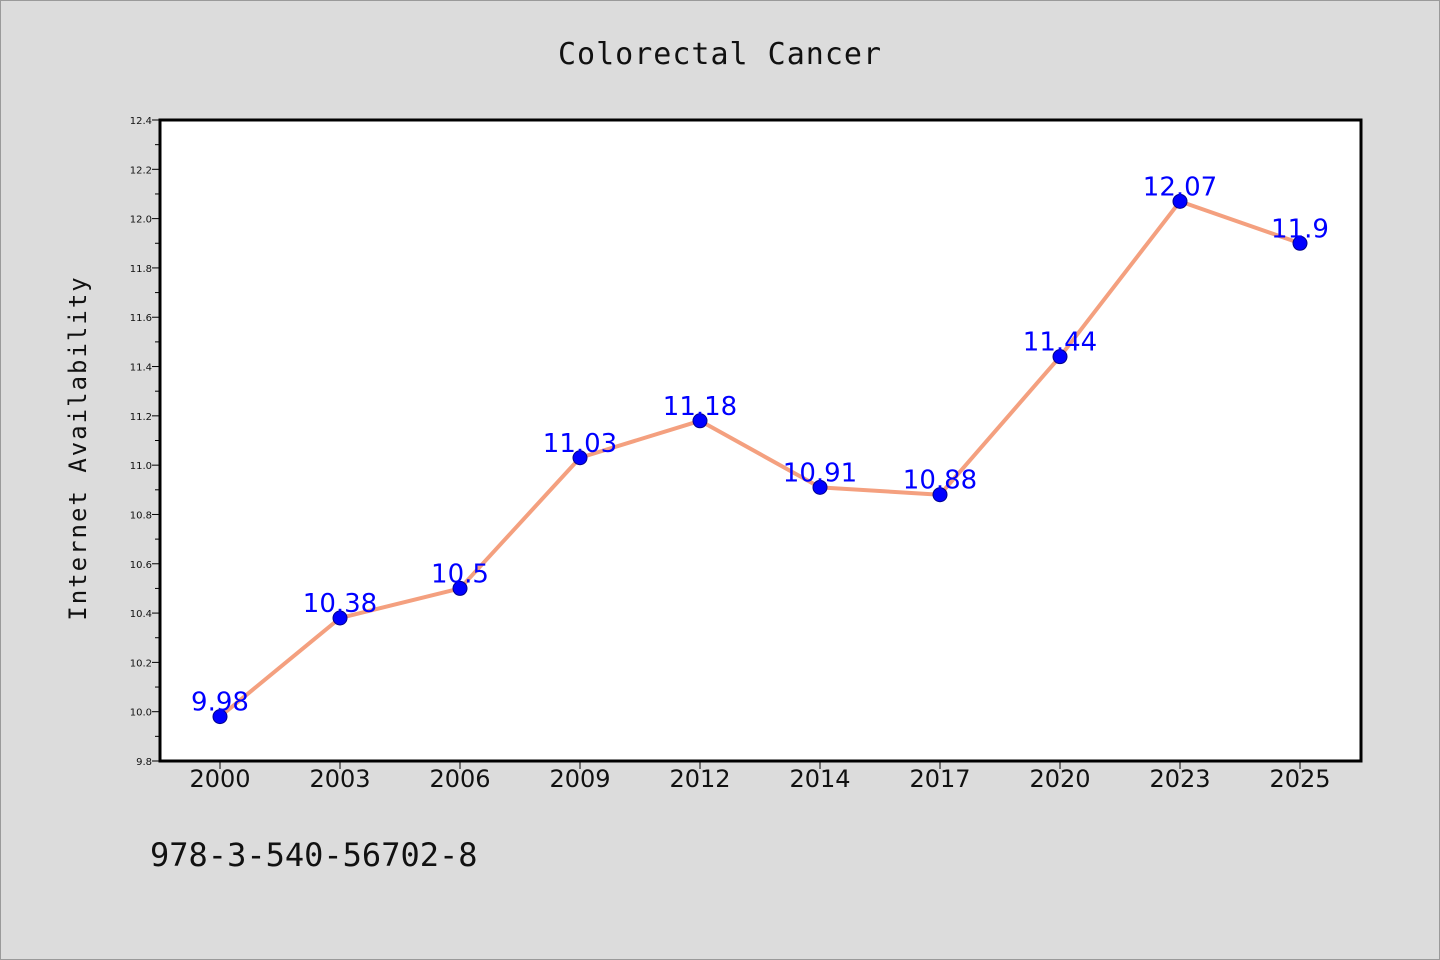  I want to click on y-axis-label: Internet Availability, so click(78, 447).